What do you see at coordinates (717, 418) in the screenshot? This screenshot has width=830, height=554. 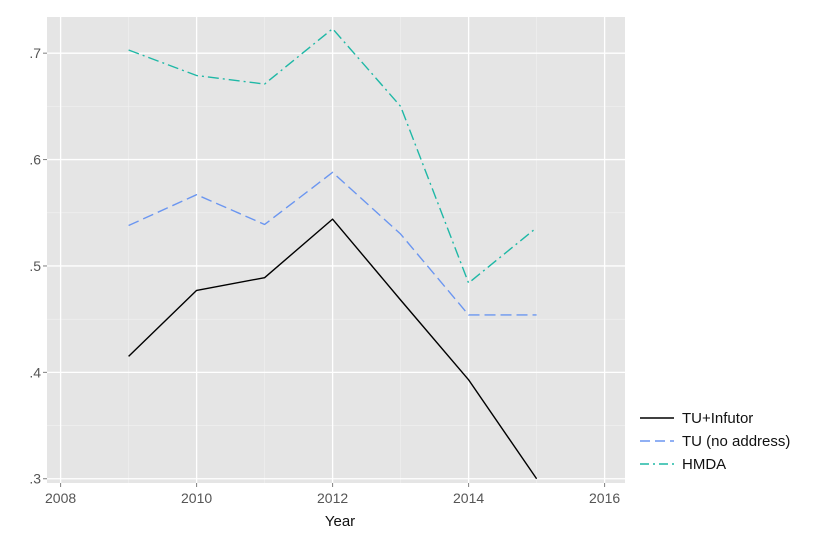 I see `legend-label-tu-infutor: TU+Infutor` at bounding box center [717, 418].